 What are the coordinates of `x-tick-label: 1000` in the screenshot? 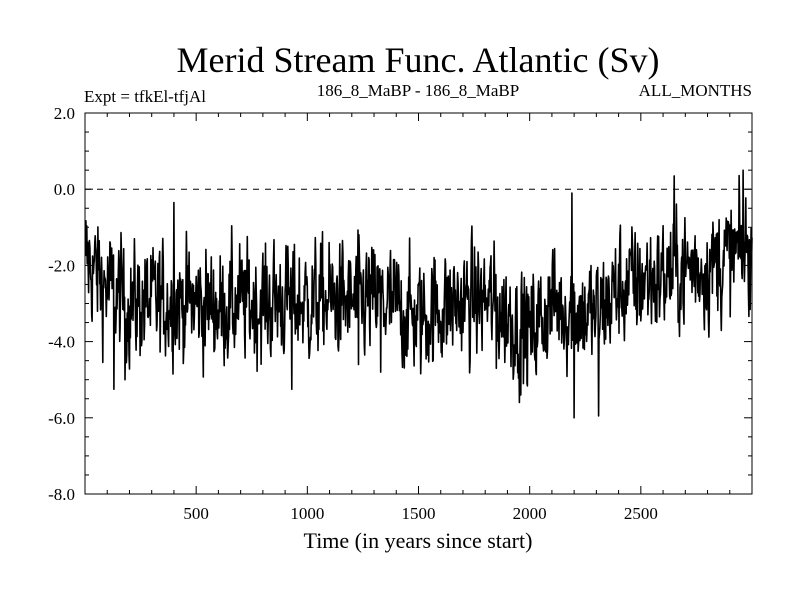 It's located at (307, 513).